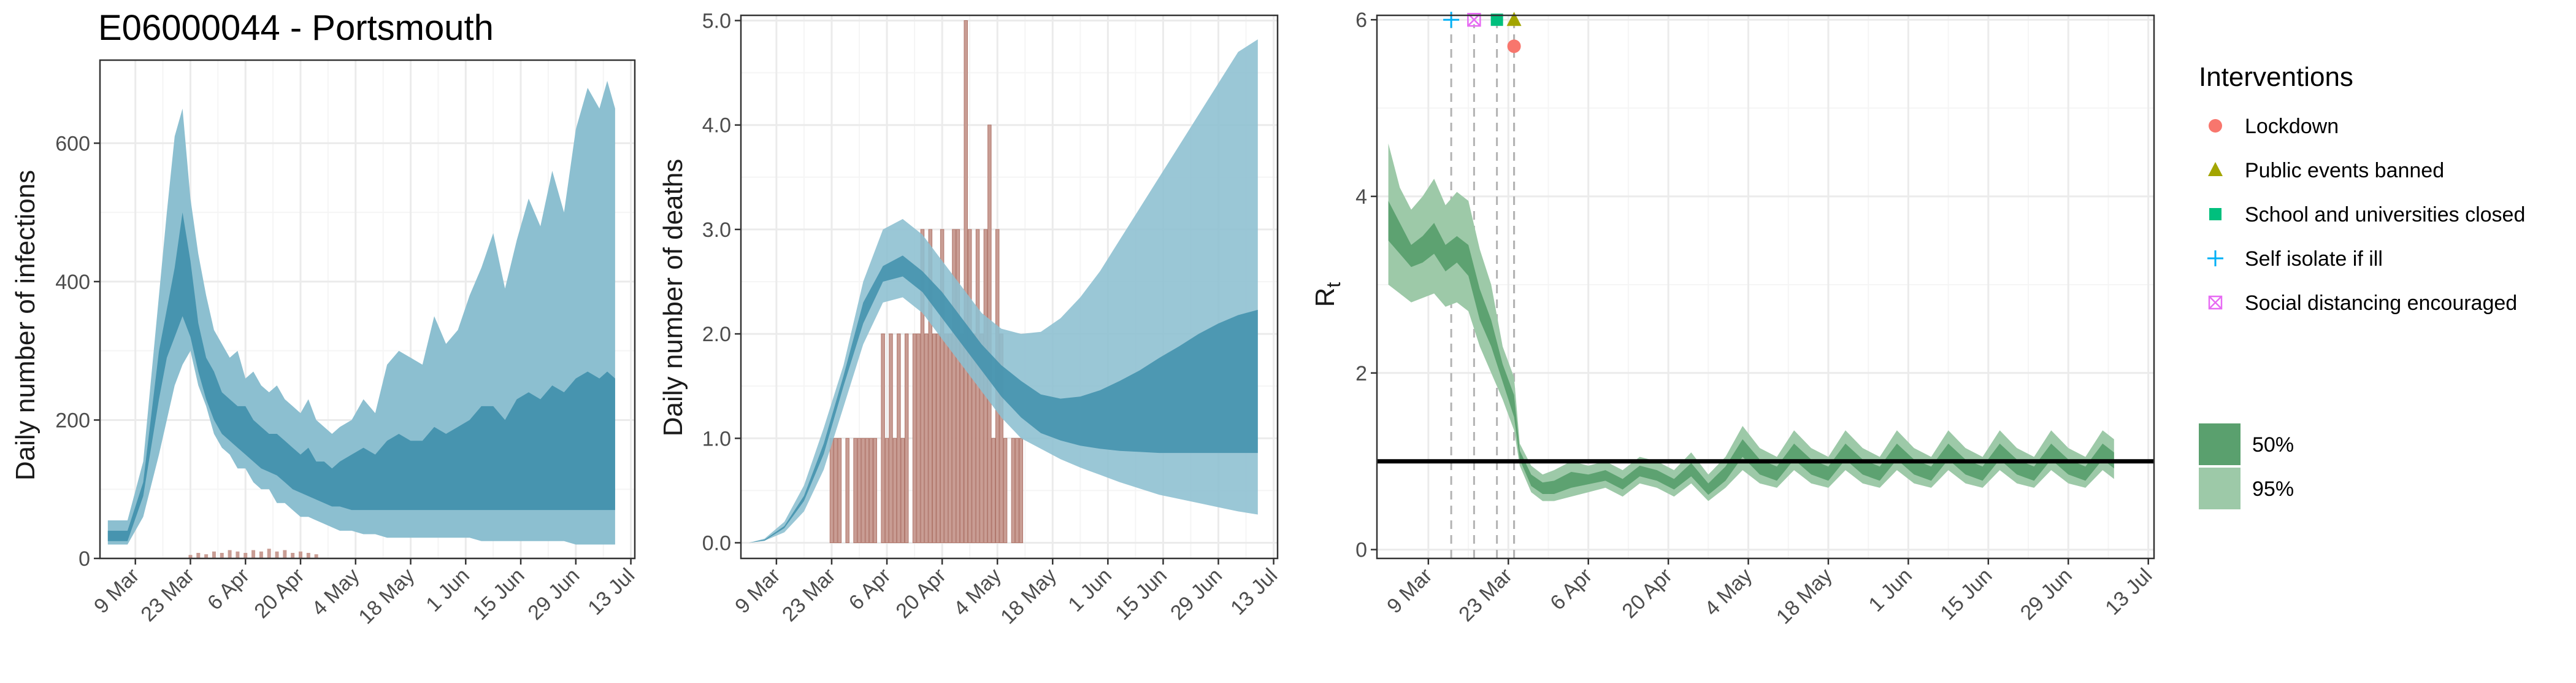  Describe the element at coordinates (2381, 303) in the screenshot. I see `legend-item-label: Social distancing encouraged` at that location.